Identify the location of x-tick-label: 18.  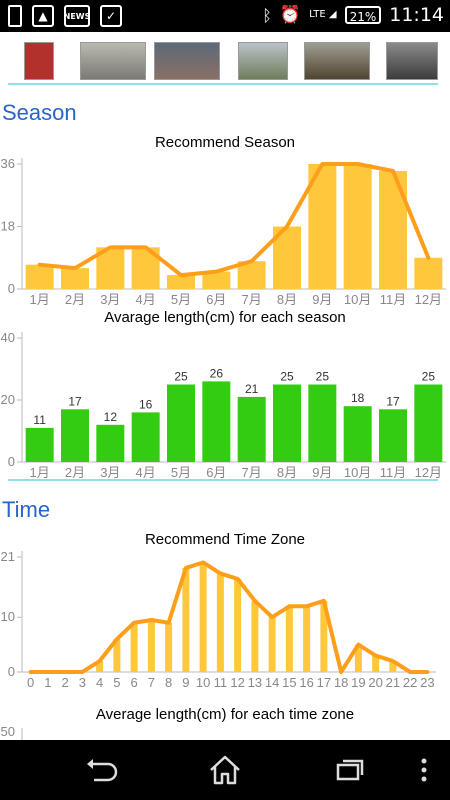
(341, 682).